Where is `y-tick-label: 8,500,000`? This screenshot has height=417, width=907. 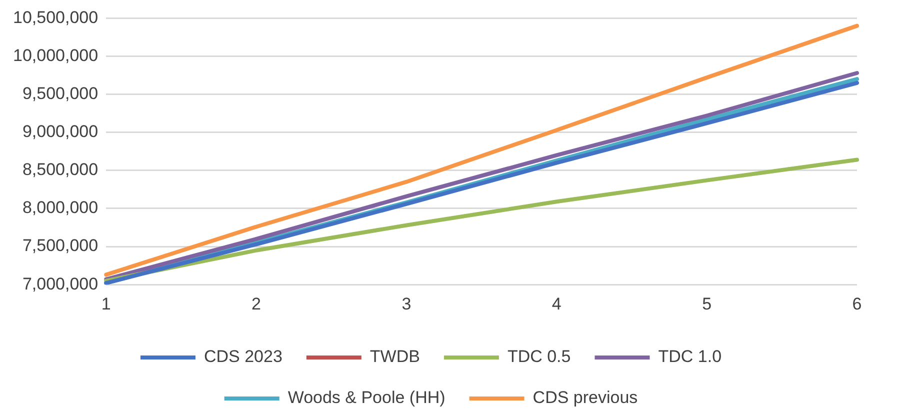 y-tick-label: 8,500,000 is located at coordinates (60, 170).